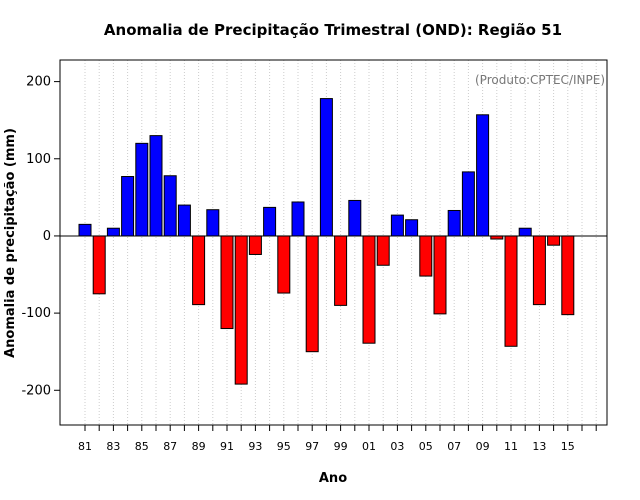 This screenshot has width=640, height=500. What do you see at coordinates (540, 80) in the screenshot?
I see `product-credit: (Produto:CPTEC/INPE)` at bounding box center [540, 80].